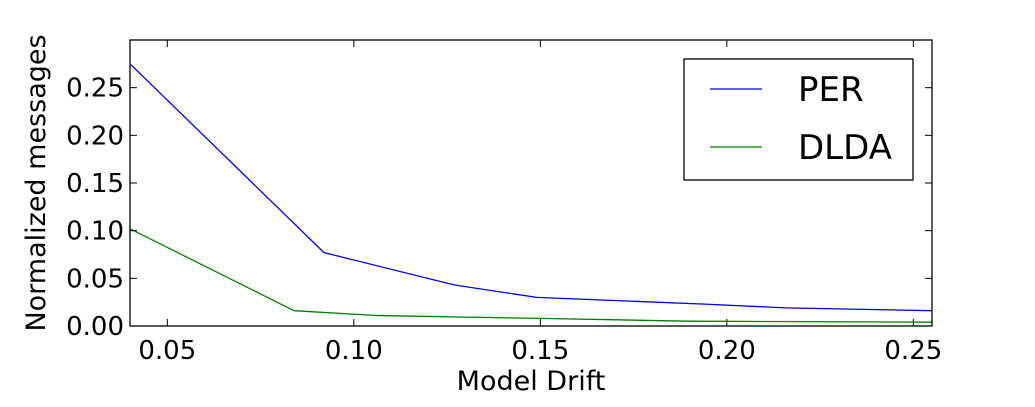 This screenshot has width=1035, height=407. What do you see at coordinates (845, 148) in the screenshot?
I see `legend-label-dlda: DLDA` at bounding box center [845, 148].